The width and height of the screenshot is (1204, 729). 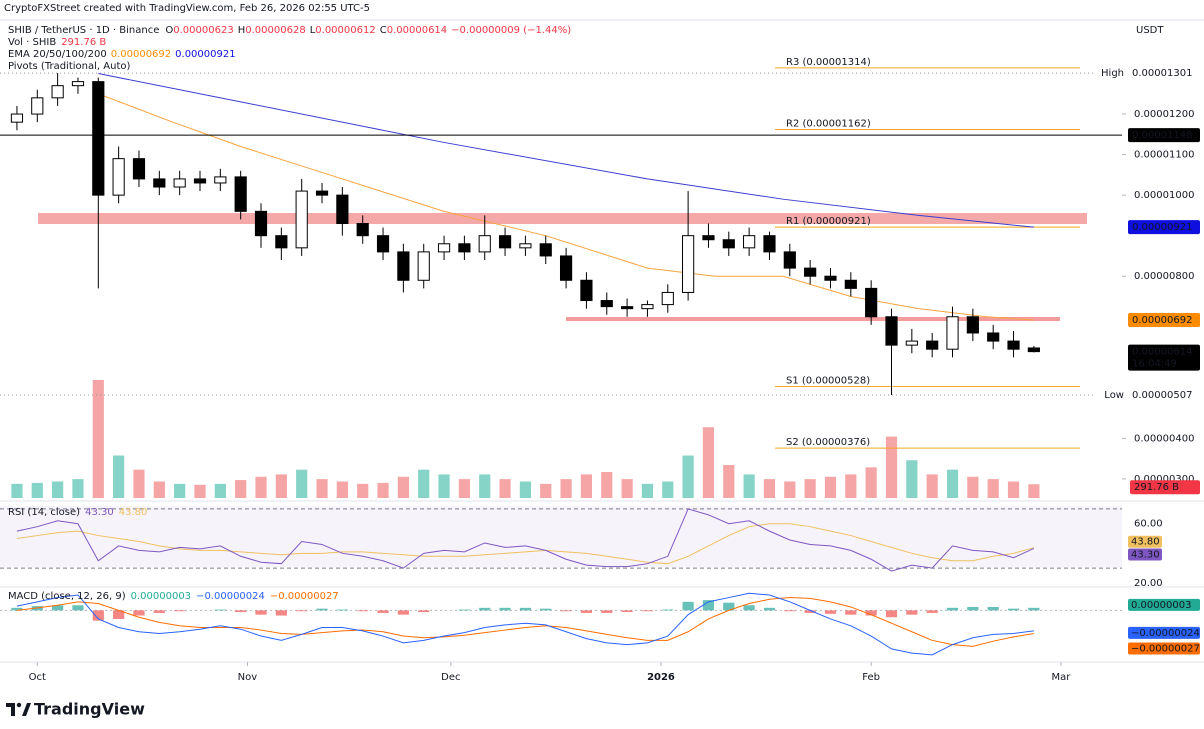 I want to click on pivots-legend: Pivots (Traditional, Auto), so click(x=69, y=66).